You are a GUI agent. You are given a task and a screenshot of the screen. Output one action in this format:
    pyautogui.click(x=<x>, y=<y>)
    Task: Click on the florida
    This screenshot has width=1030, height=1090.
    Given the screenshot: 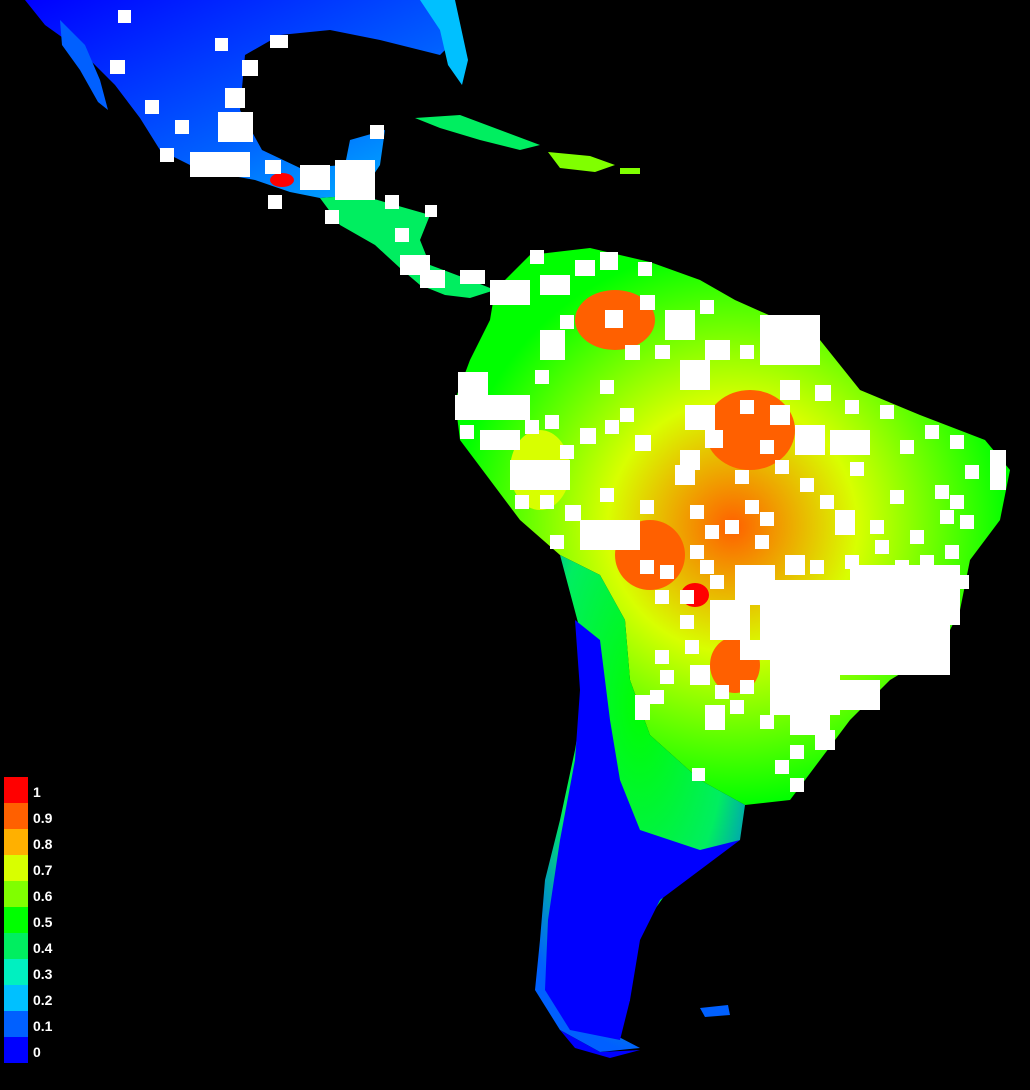 What is the action you would take?
    pyautogui.click(x=444, y=42)
    